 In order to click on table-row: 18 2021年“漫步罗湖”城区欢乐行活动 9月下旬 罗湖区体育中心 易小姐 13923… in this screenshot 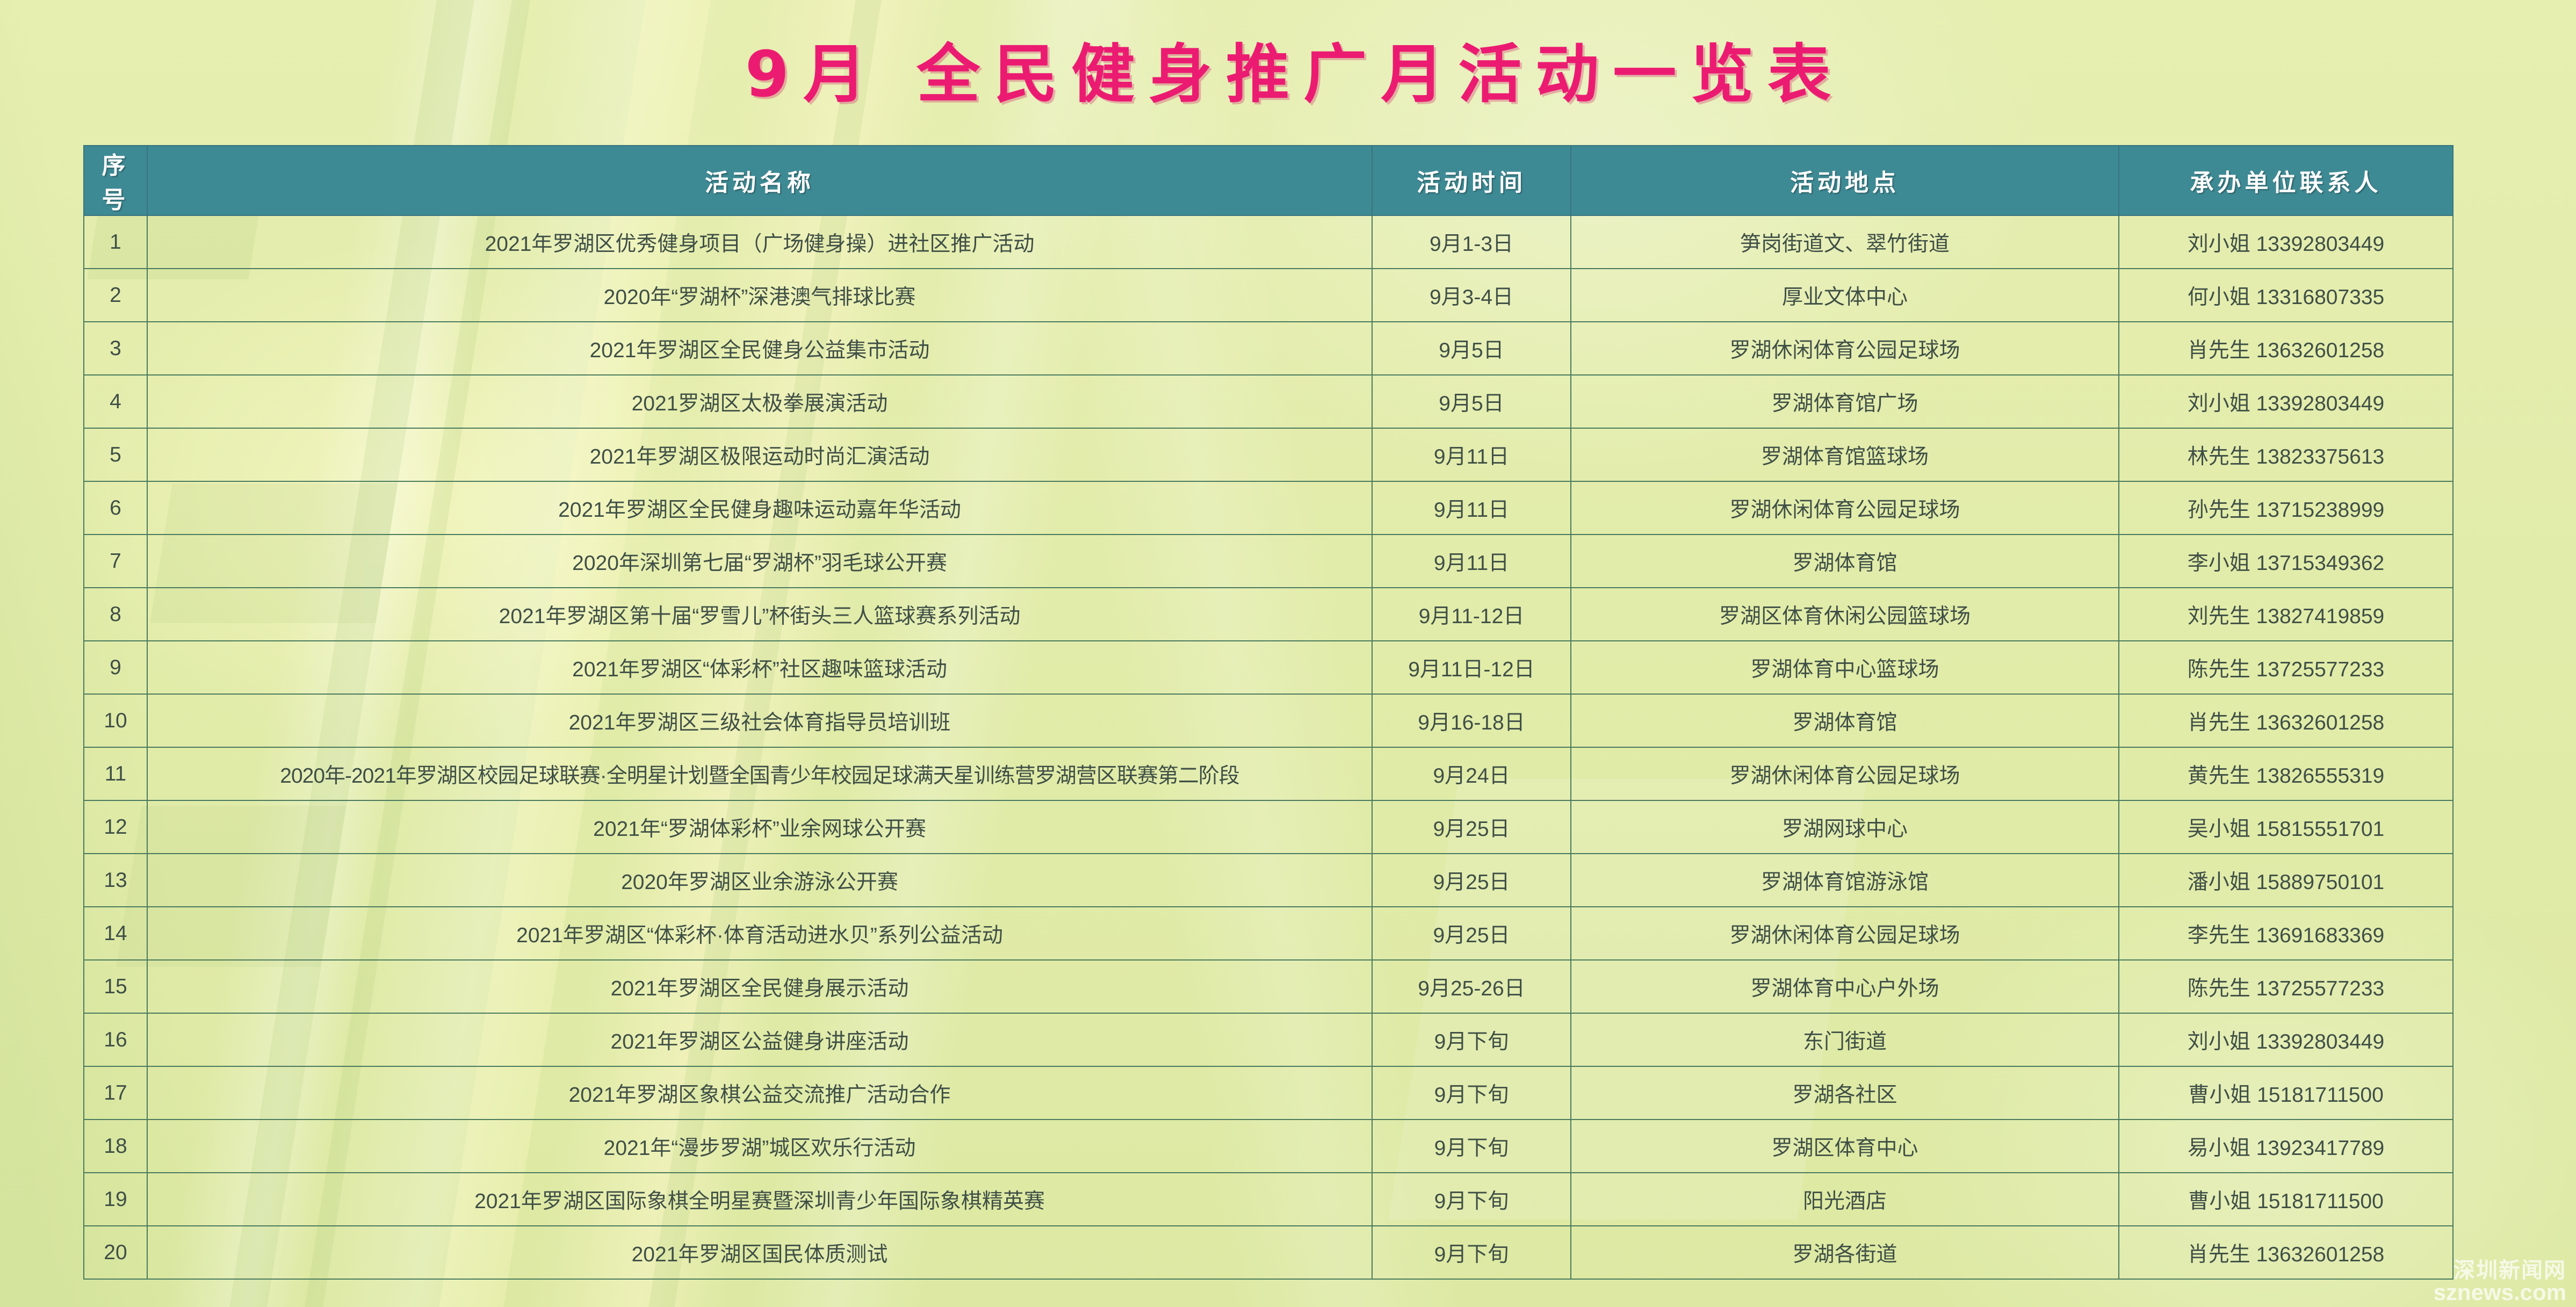, I will do `click(1269, 1146)`.